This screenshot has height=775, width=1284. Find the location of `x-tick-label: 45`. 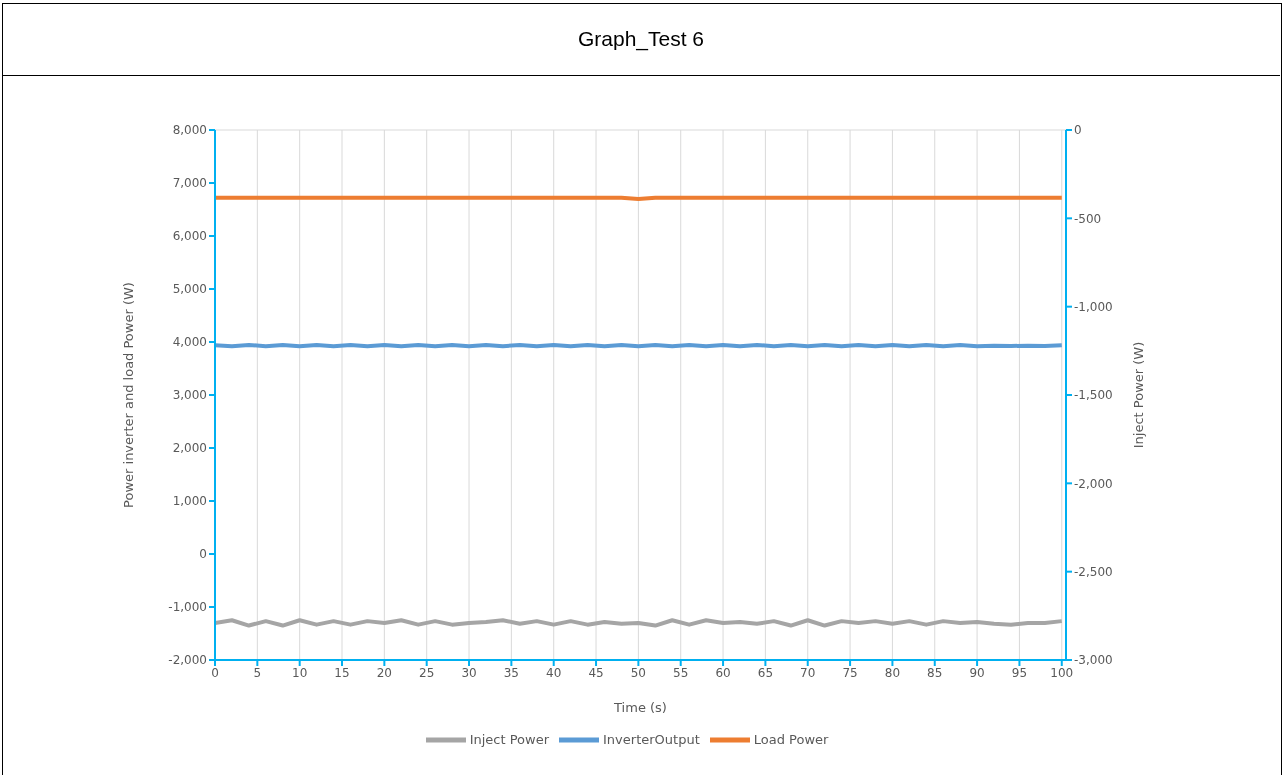

x-tick-label: 45 is located at coordinates (596, 672).